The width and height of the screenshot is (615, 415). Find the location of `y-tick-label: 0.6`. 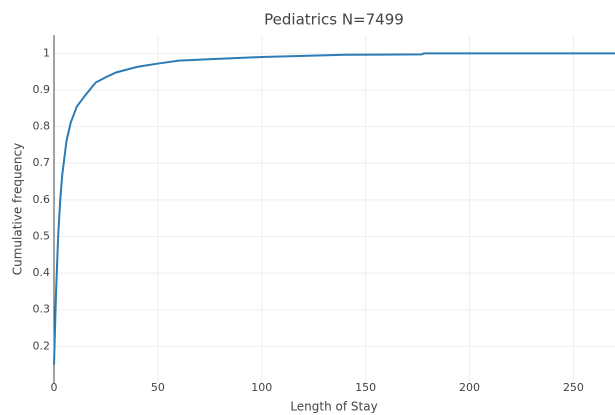

y-tick-label: 0.6 is located at coordinates (42, 199).